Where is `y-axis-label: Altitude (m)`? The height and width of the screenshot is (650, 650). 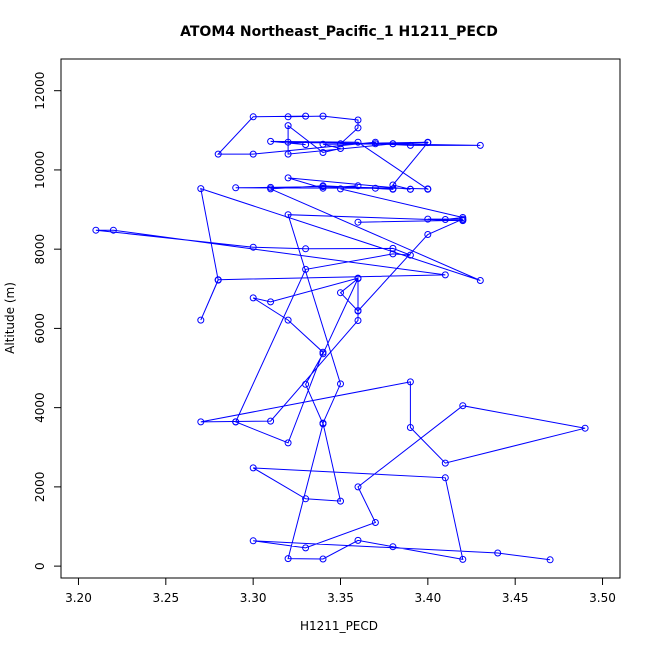 y-axis-label: Altitude (m) is located at coordinates (10, 318).